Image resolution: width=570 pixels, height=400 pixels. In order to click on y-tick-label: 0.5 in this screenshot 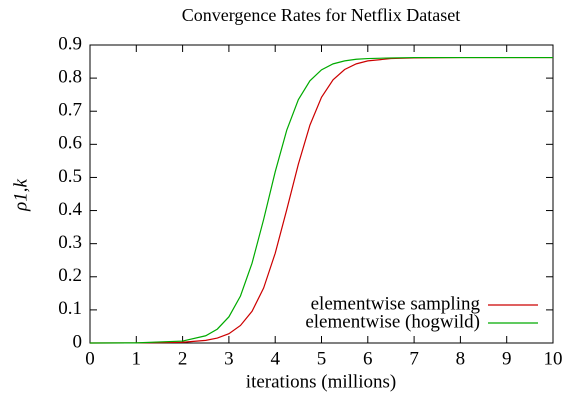, I will do `click(70, 176)`.